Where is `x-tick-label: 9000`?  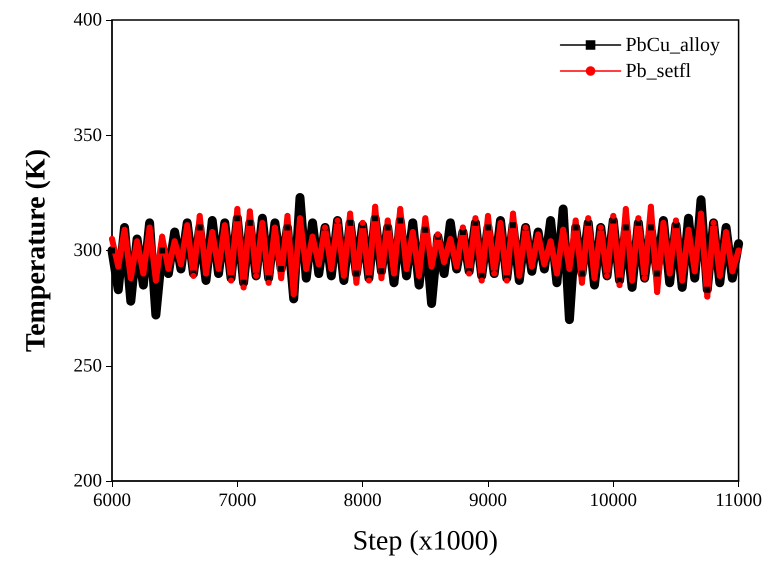 x-tick-label: 9000 is located at coordinates (487, 500).